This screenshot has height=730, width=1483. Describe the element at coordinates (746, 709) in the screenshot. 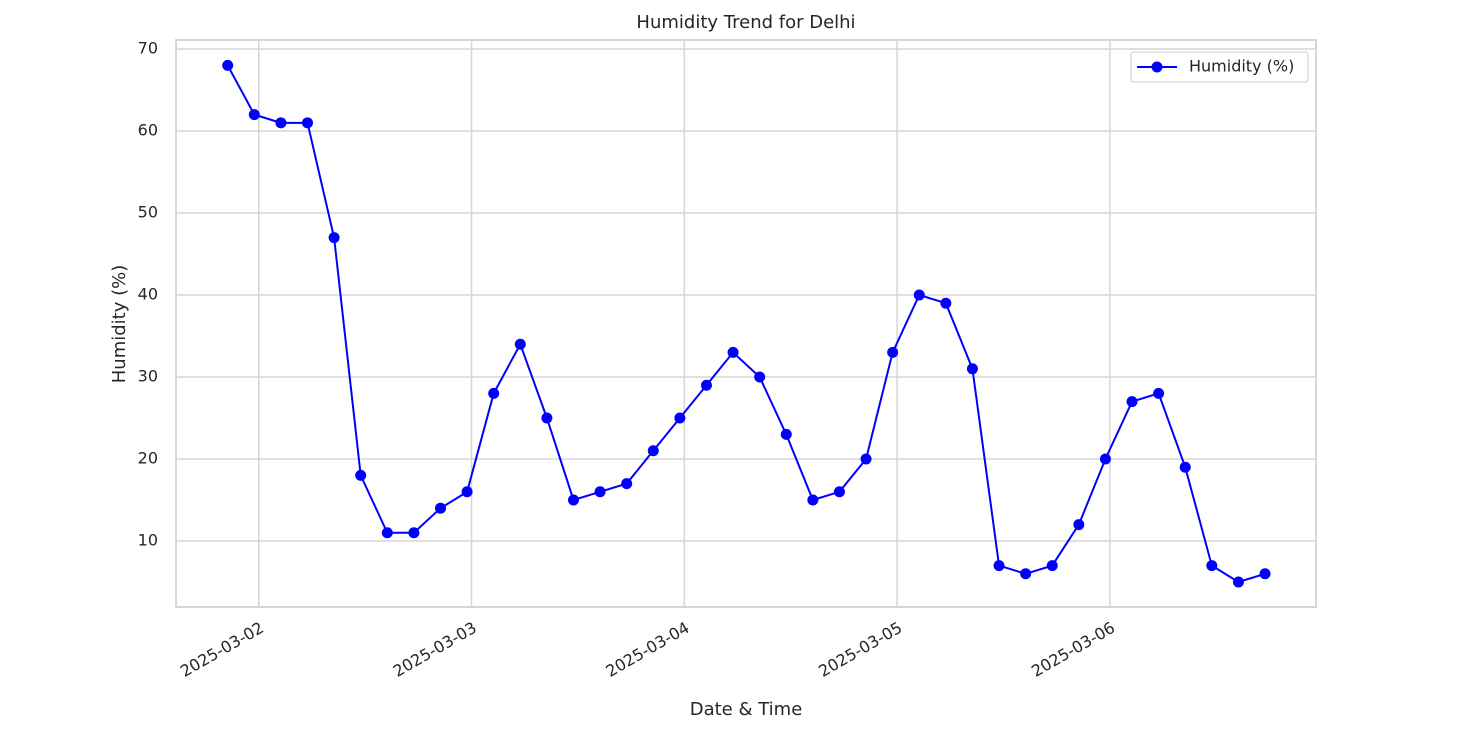

I see `x-axis-label: Date & Time` at that location.